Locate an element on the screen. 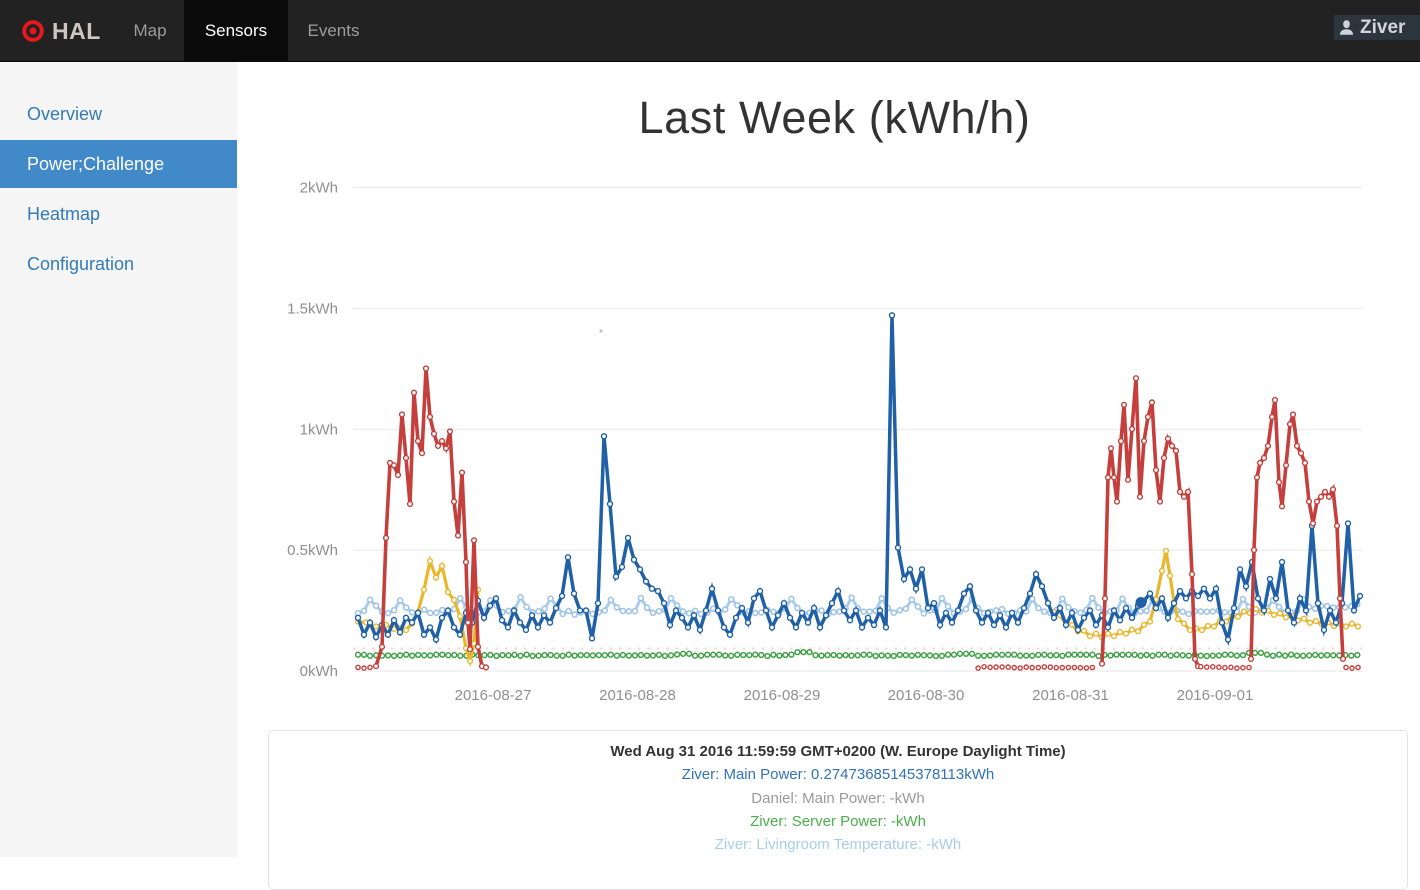  svg-text: 2016-08-31 is located at coordinates (1070, 695).